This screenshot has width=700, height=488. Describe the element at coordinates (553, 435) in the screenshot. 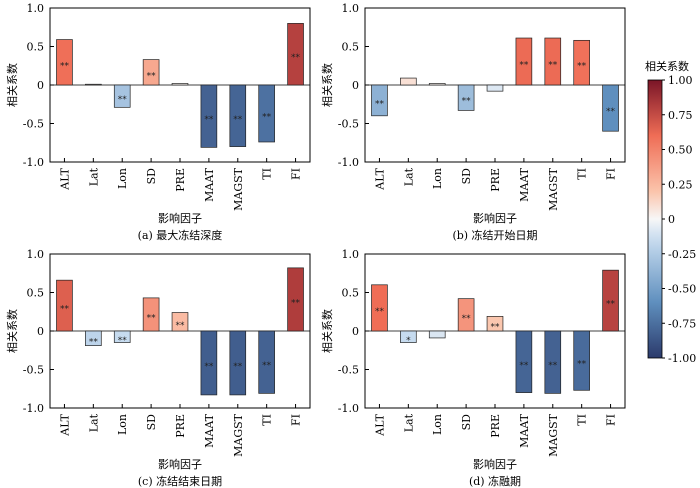

I see `x-tick-label: MAGST` at that location.